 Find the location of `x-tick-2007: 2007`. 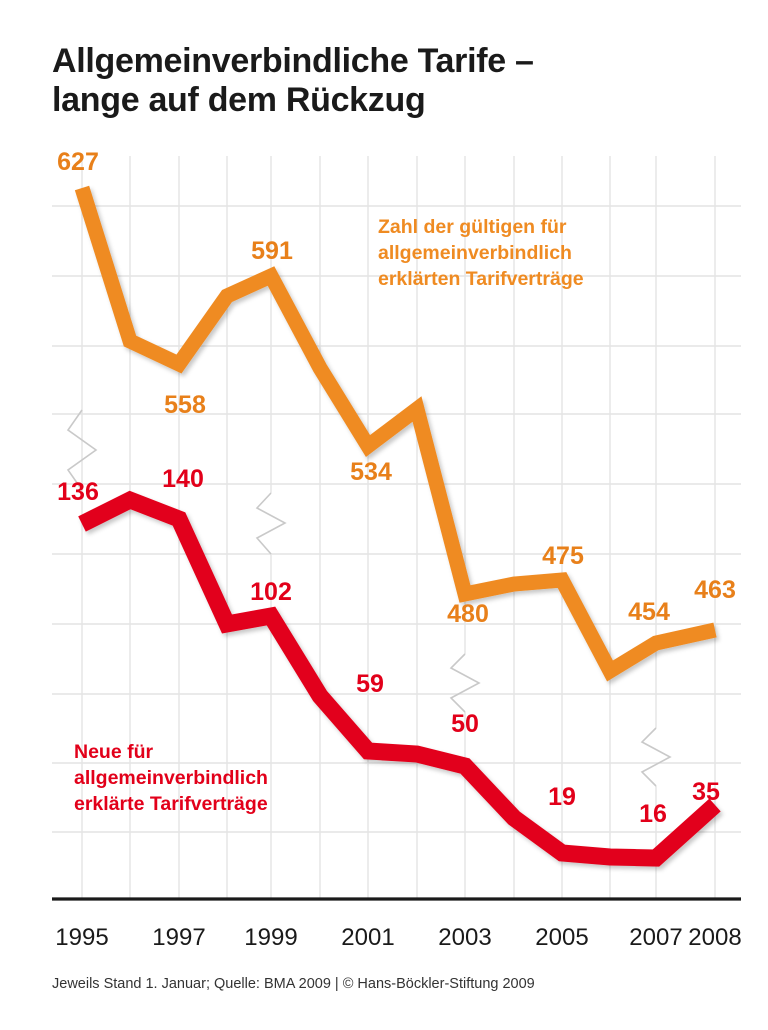

x-tick-2007: 2007 is located at coordinates (656, 937).